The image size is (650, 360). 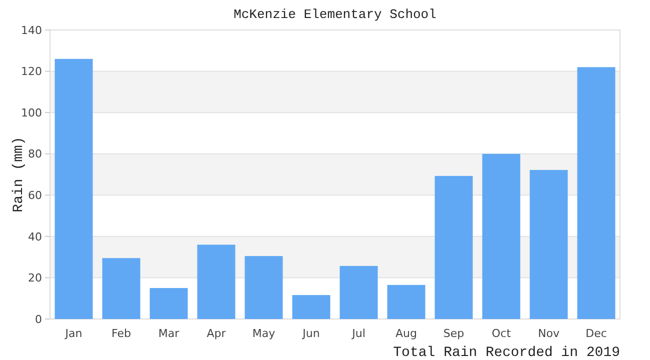 I want to click on x-tick-label: Jul, so click(x=358, y=333).